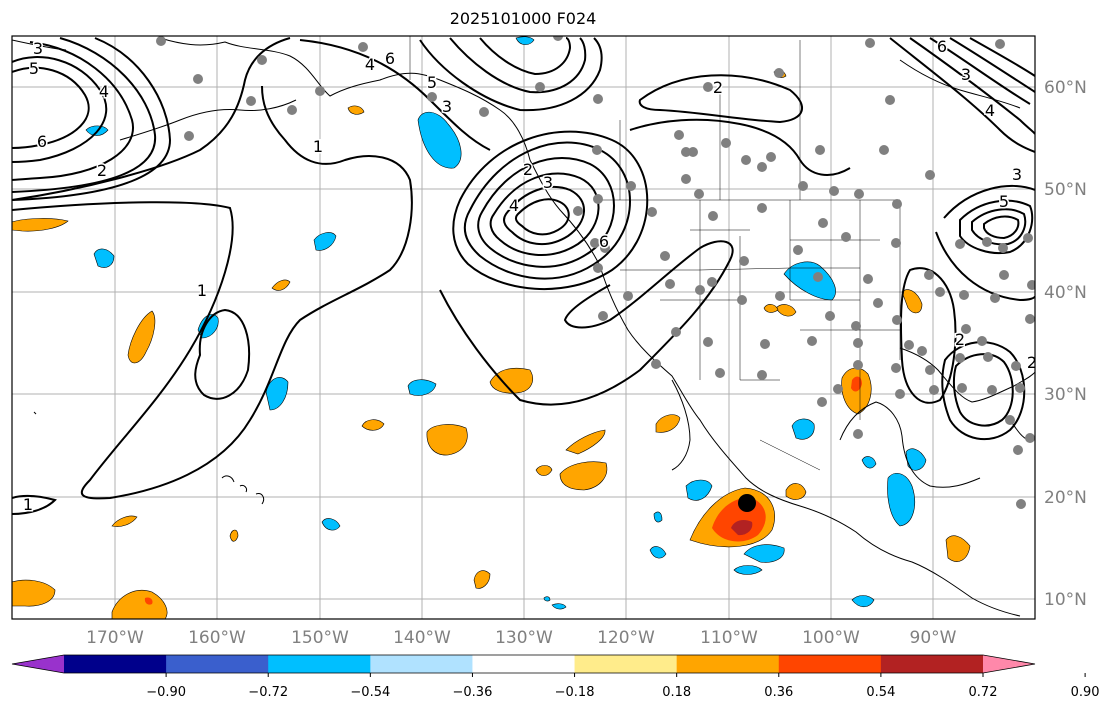 Image resolution: width=1105 pixels, height=712 pixels. I want to click on longitude-label: 170°W, so click(115, 638).